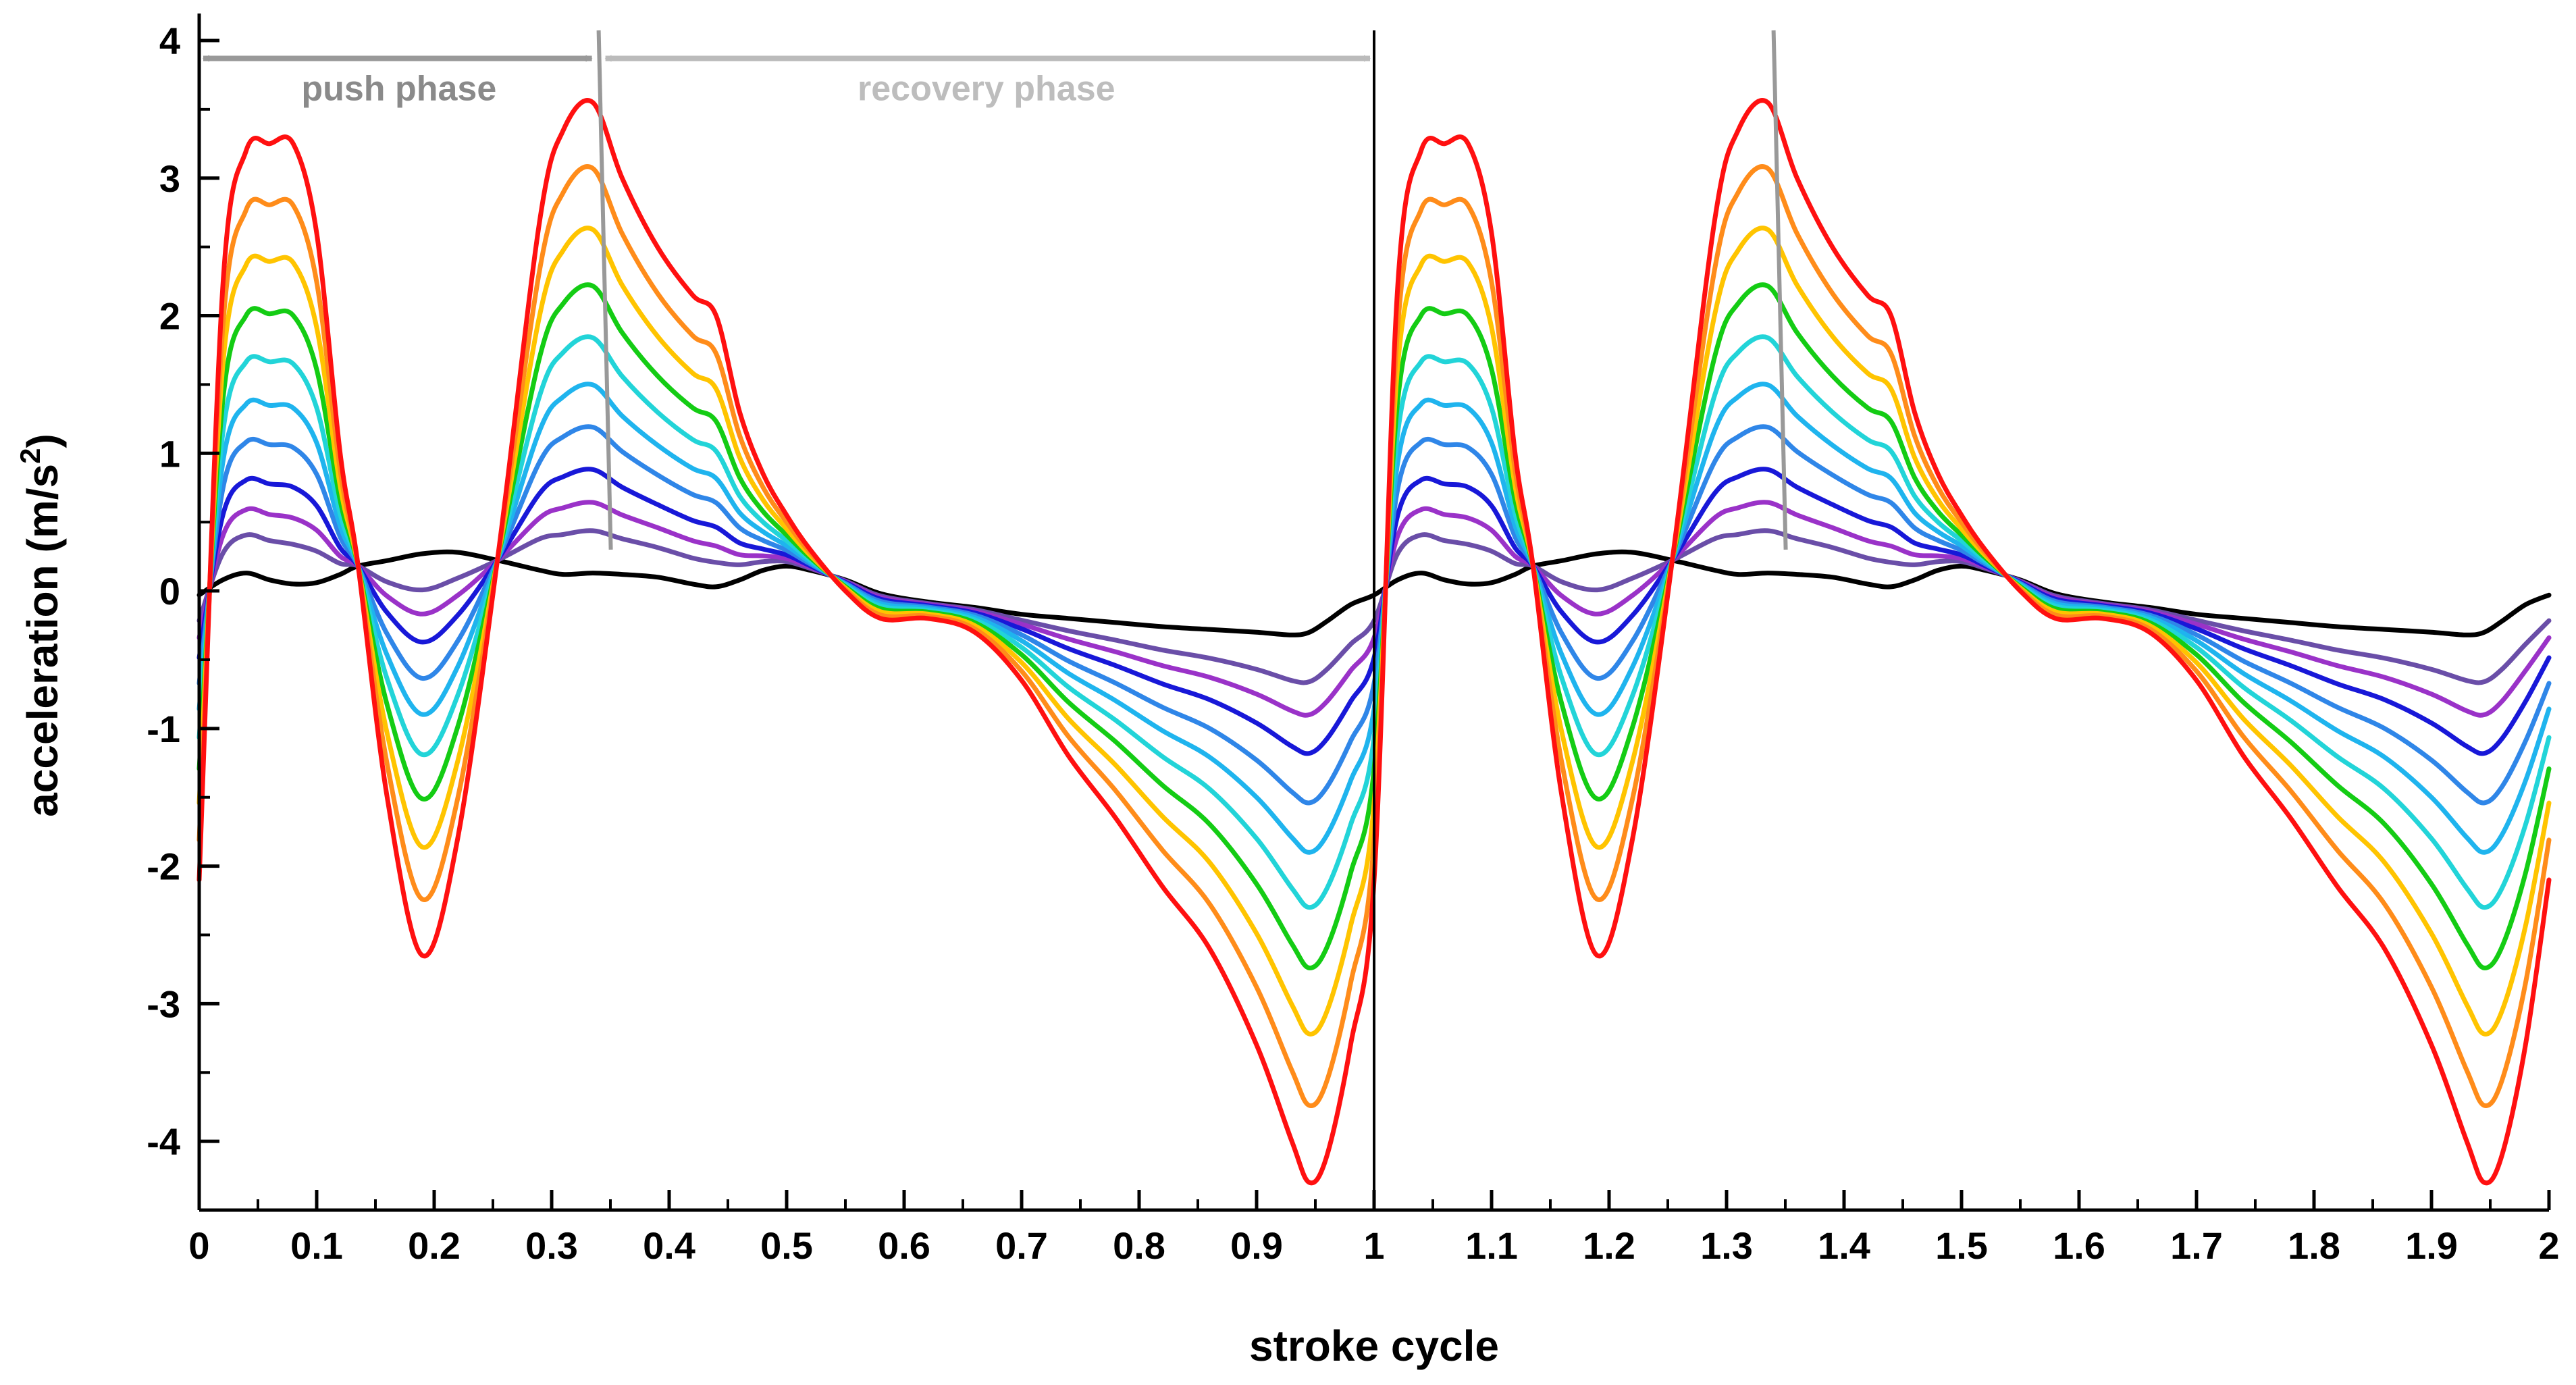 The width and height of the screenshot is (2576, 1385). Describe the element at coordinates (786, 1245) in the screenshot. I see `x-tick-label: 0.5` at that location.